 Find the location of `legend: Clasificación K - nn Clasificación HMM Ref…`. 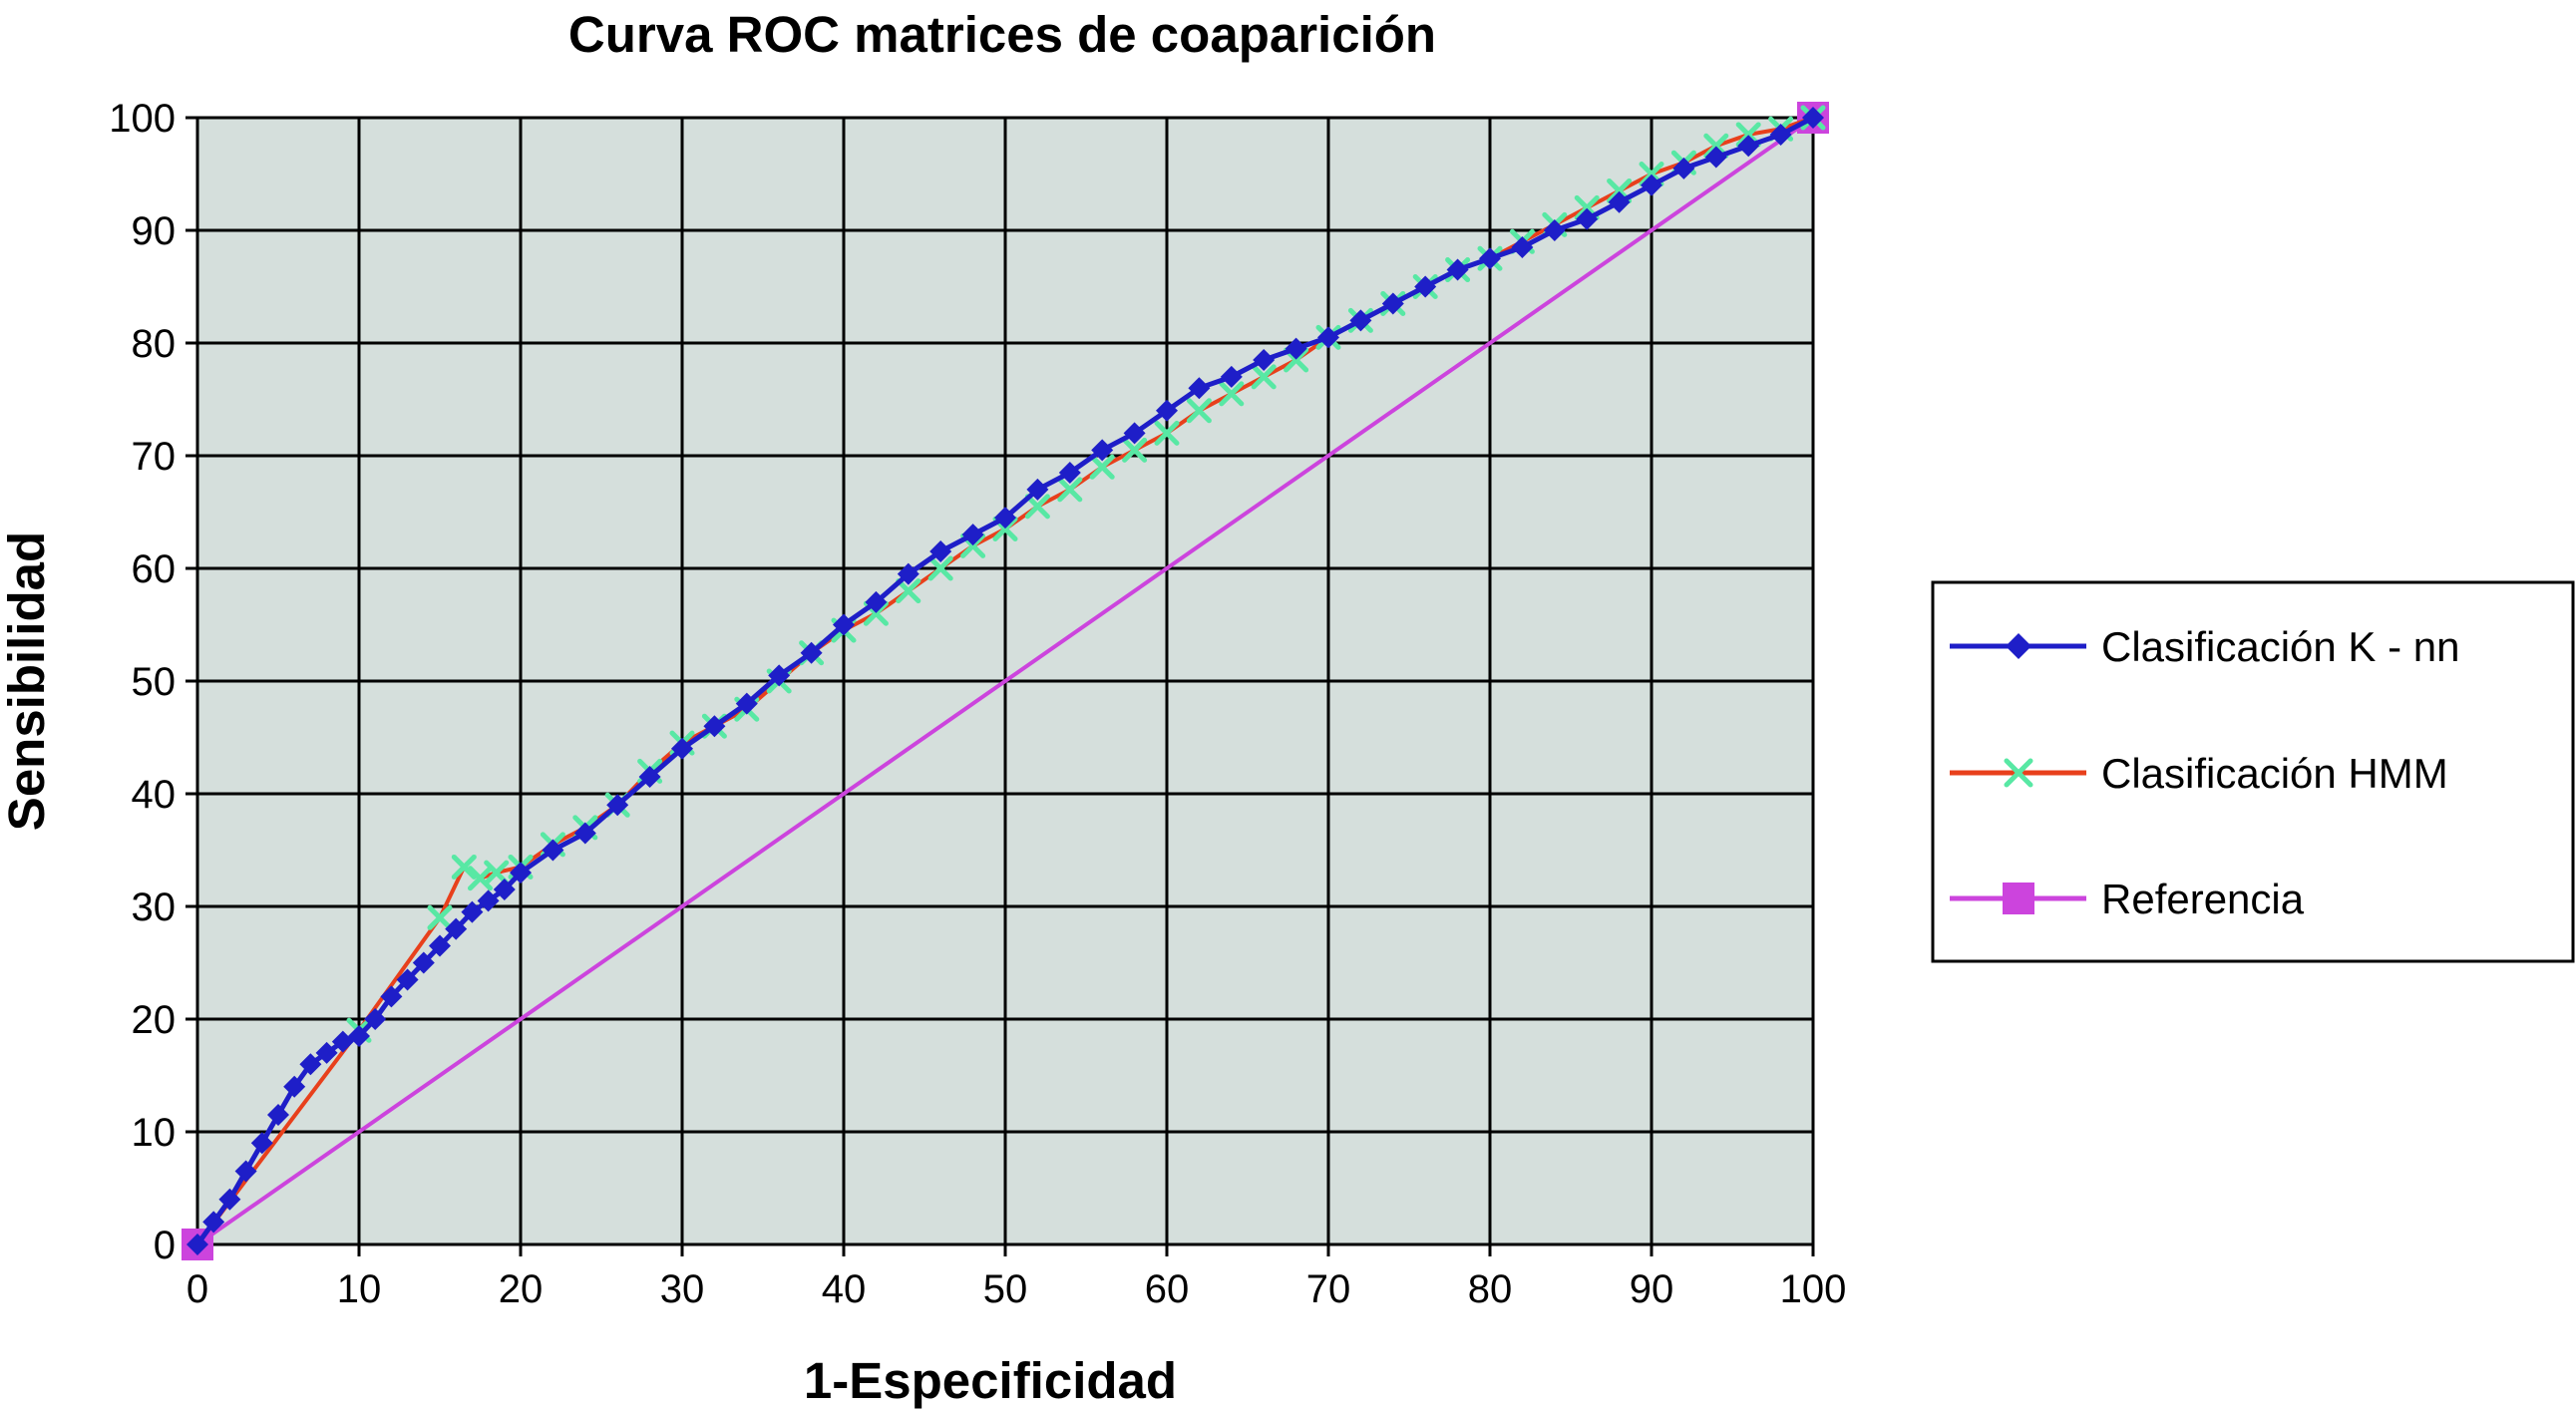

legend: Clasificación K - nn Clasificación HMM Ref… is located at coordinates (2253, 771).